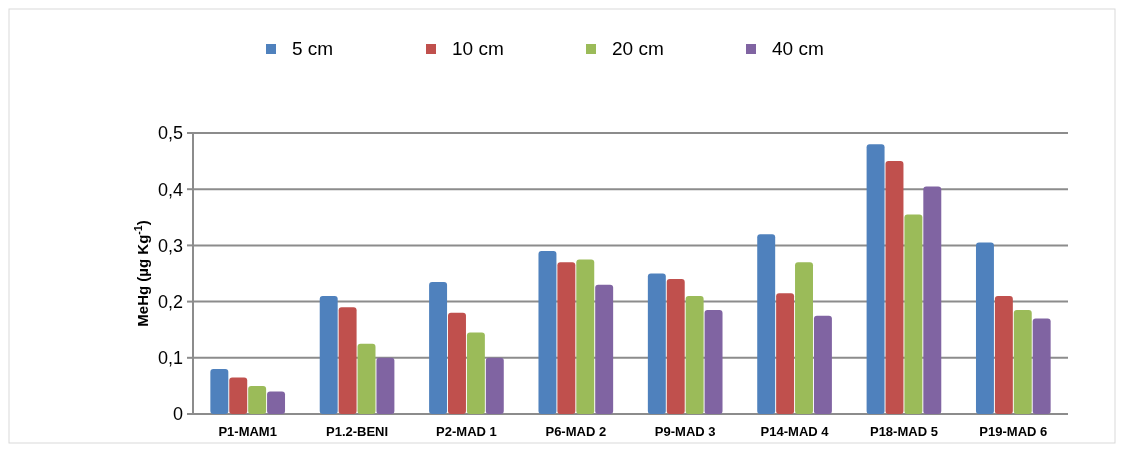 The height and width of the screenshot is (455, 1128). What do you see at coordinates (170, 189) in the screenshot?
I see `y-tick-label: 0,4` at bounding box center [170, 189].